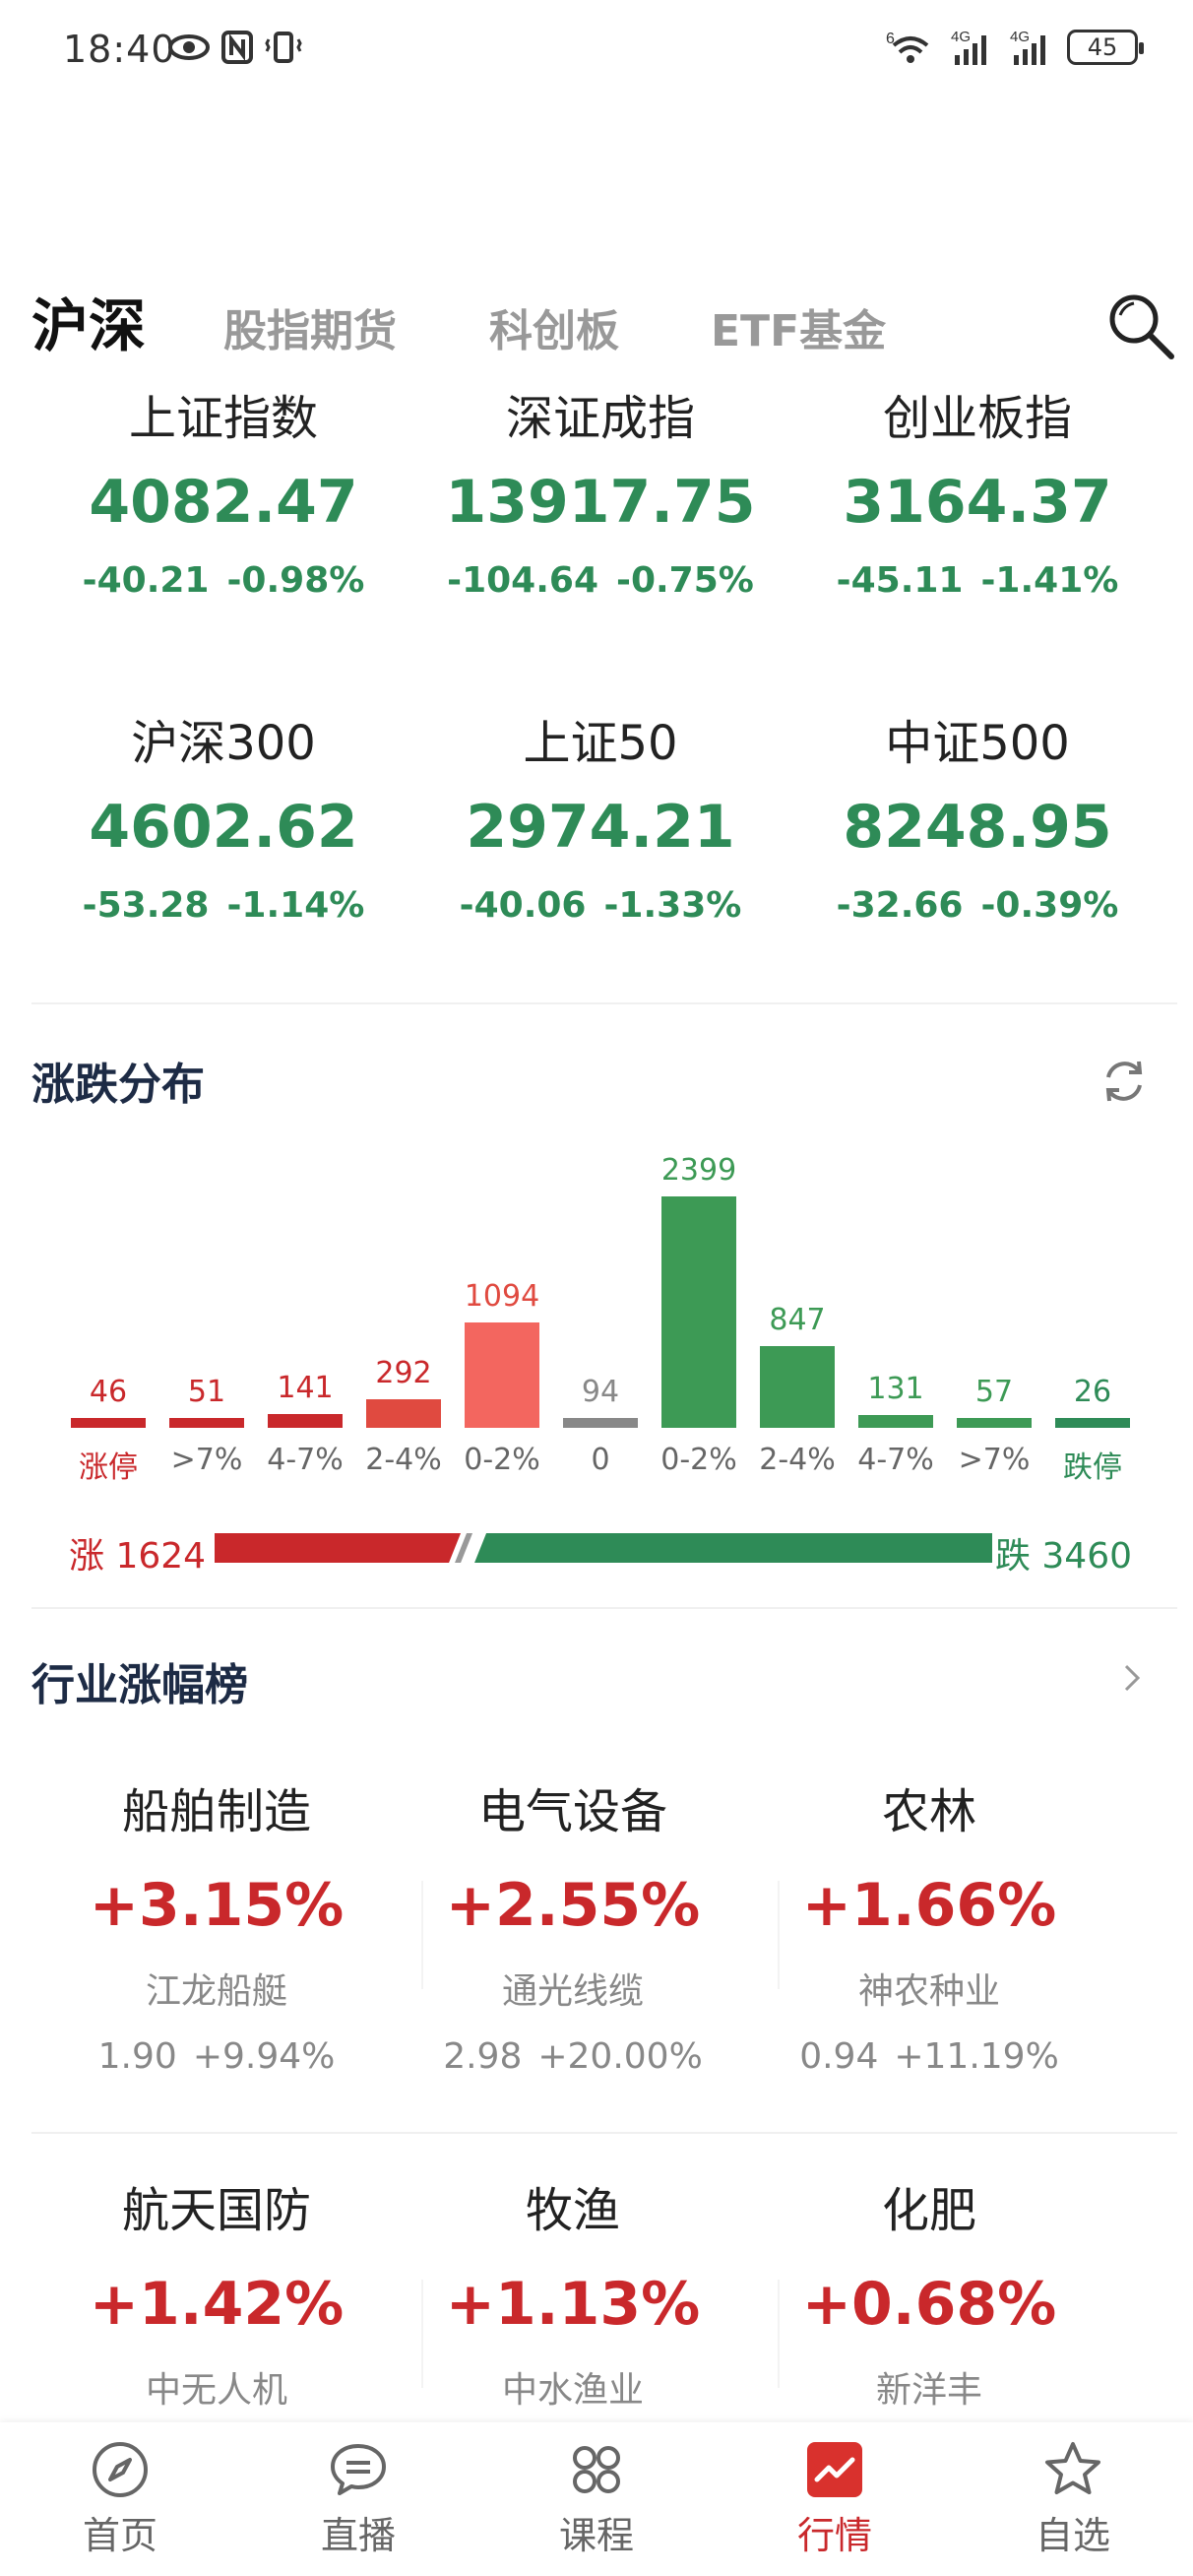 The width and height of the screenshot is (1193, 2576). What do you see at coordinates (994, 1392) in the screenshot?
I see `distribution-bar-value: 57` at bounding box center [994, 1392].